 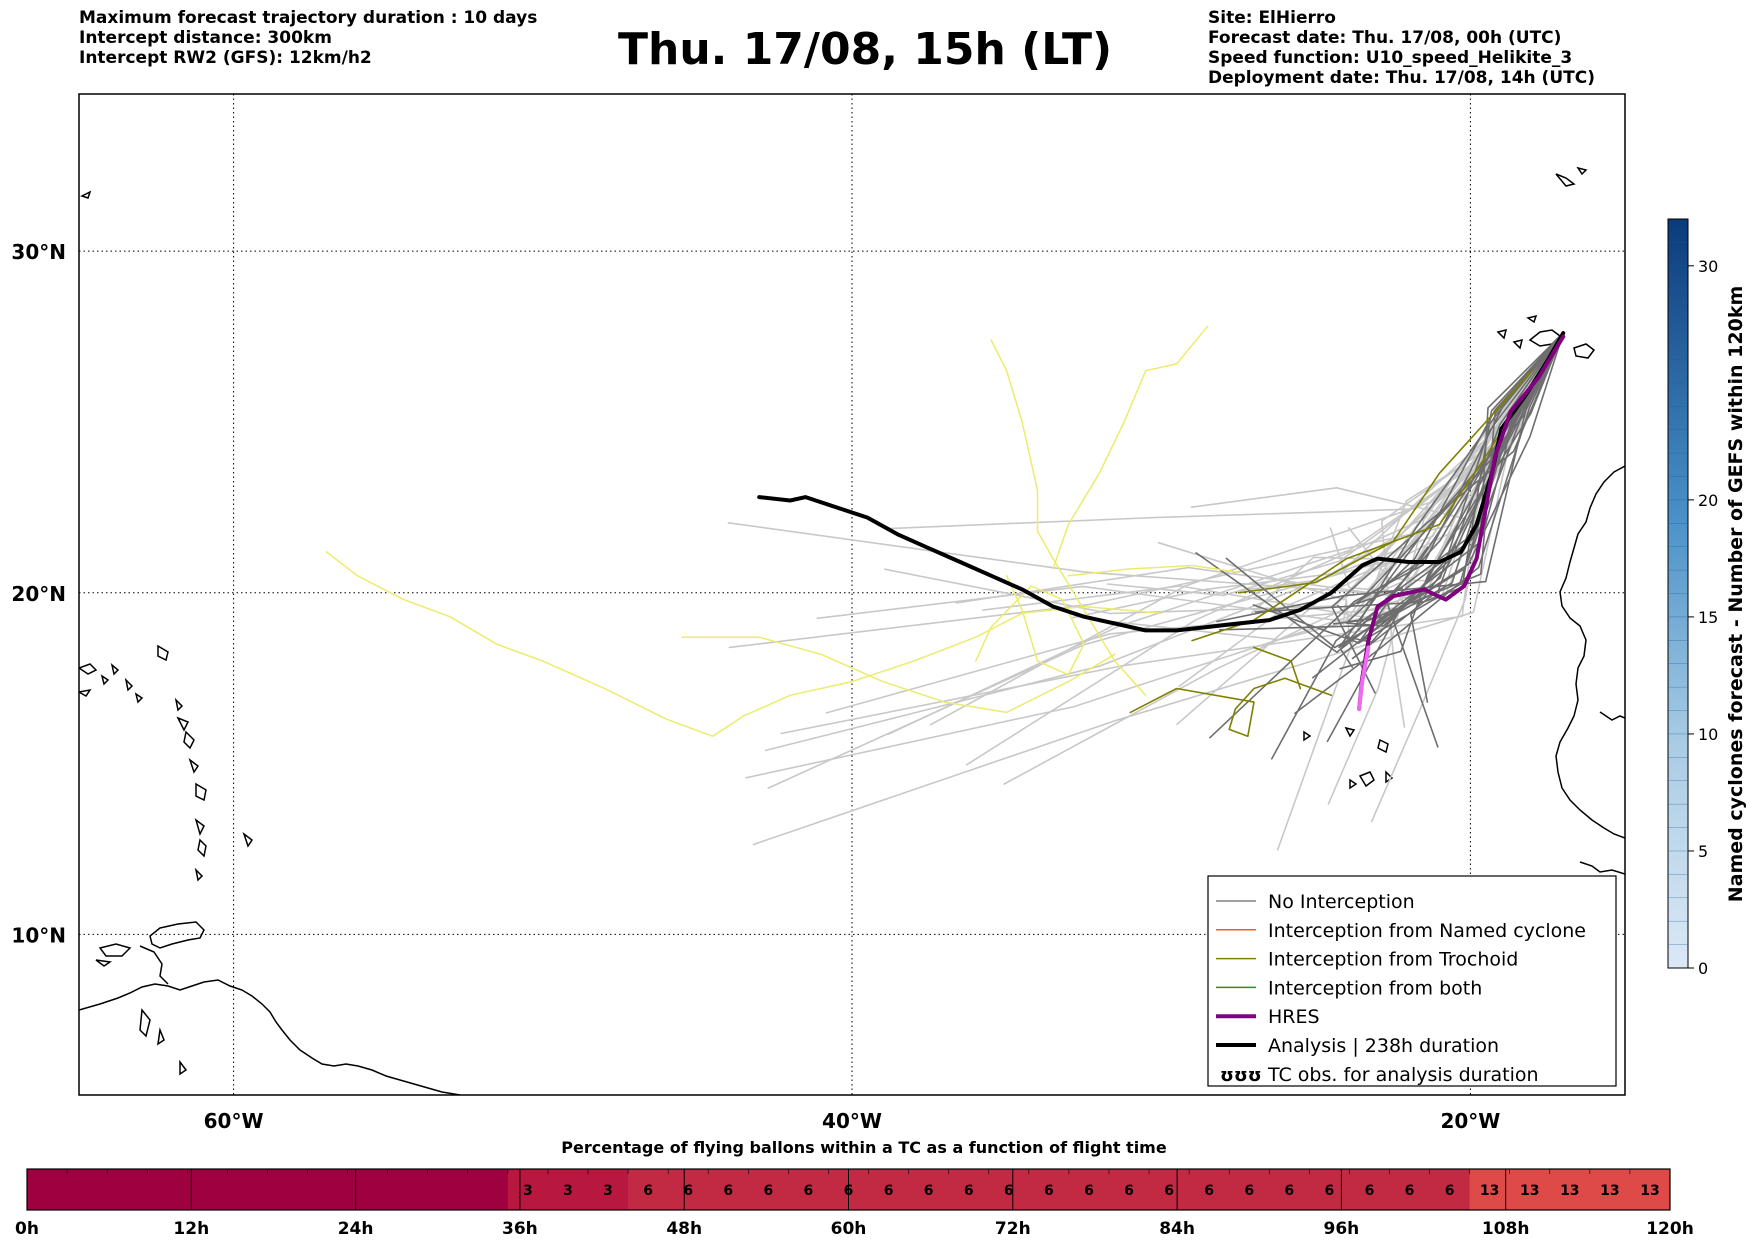 What do you see at coordinates (27, 1229) in the screenshot?
I see `bar-tick-label: 0h` at bounding box center [27, 1229].